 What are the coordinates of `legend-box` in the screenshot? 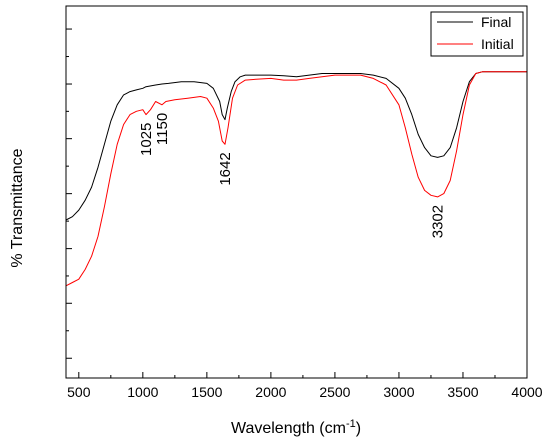 It's located at (477, 34).